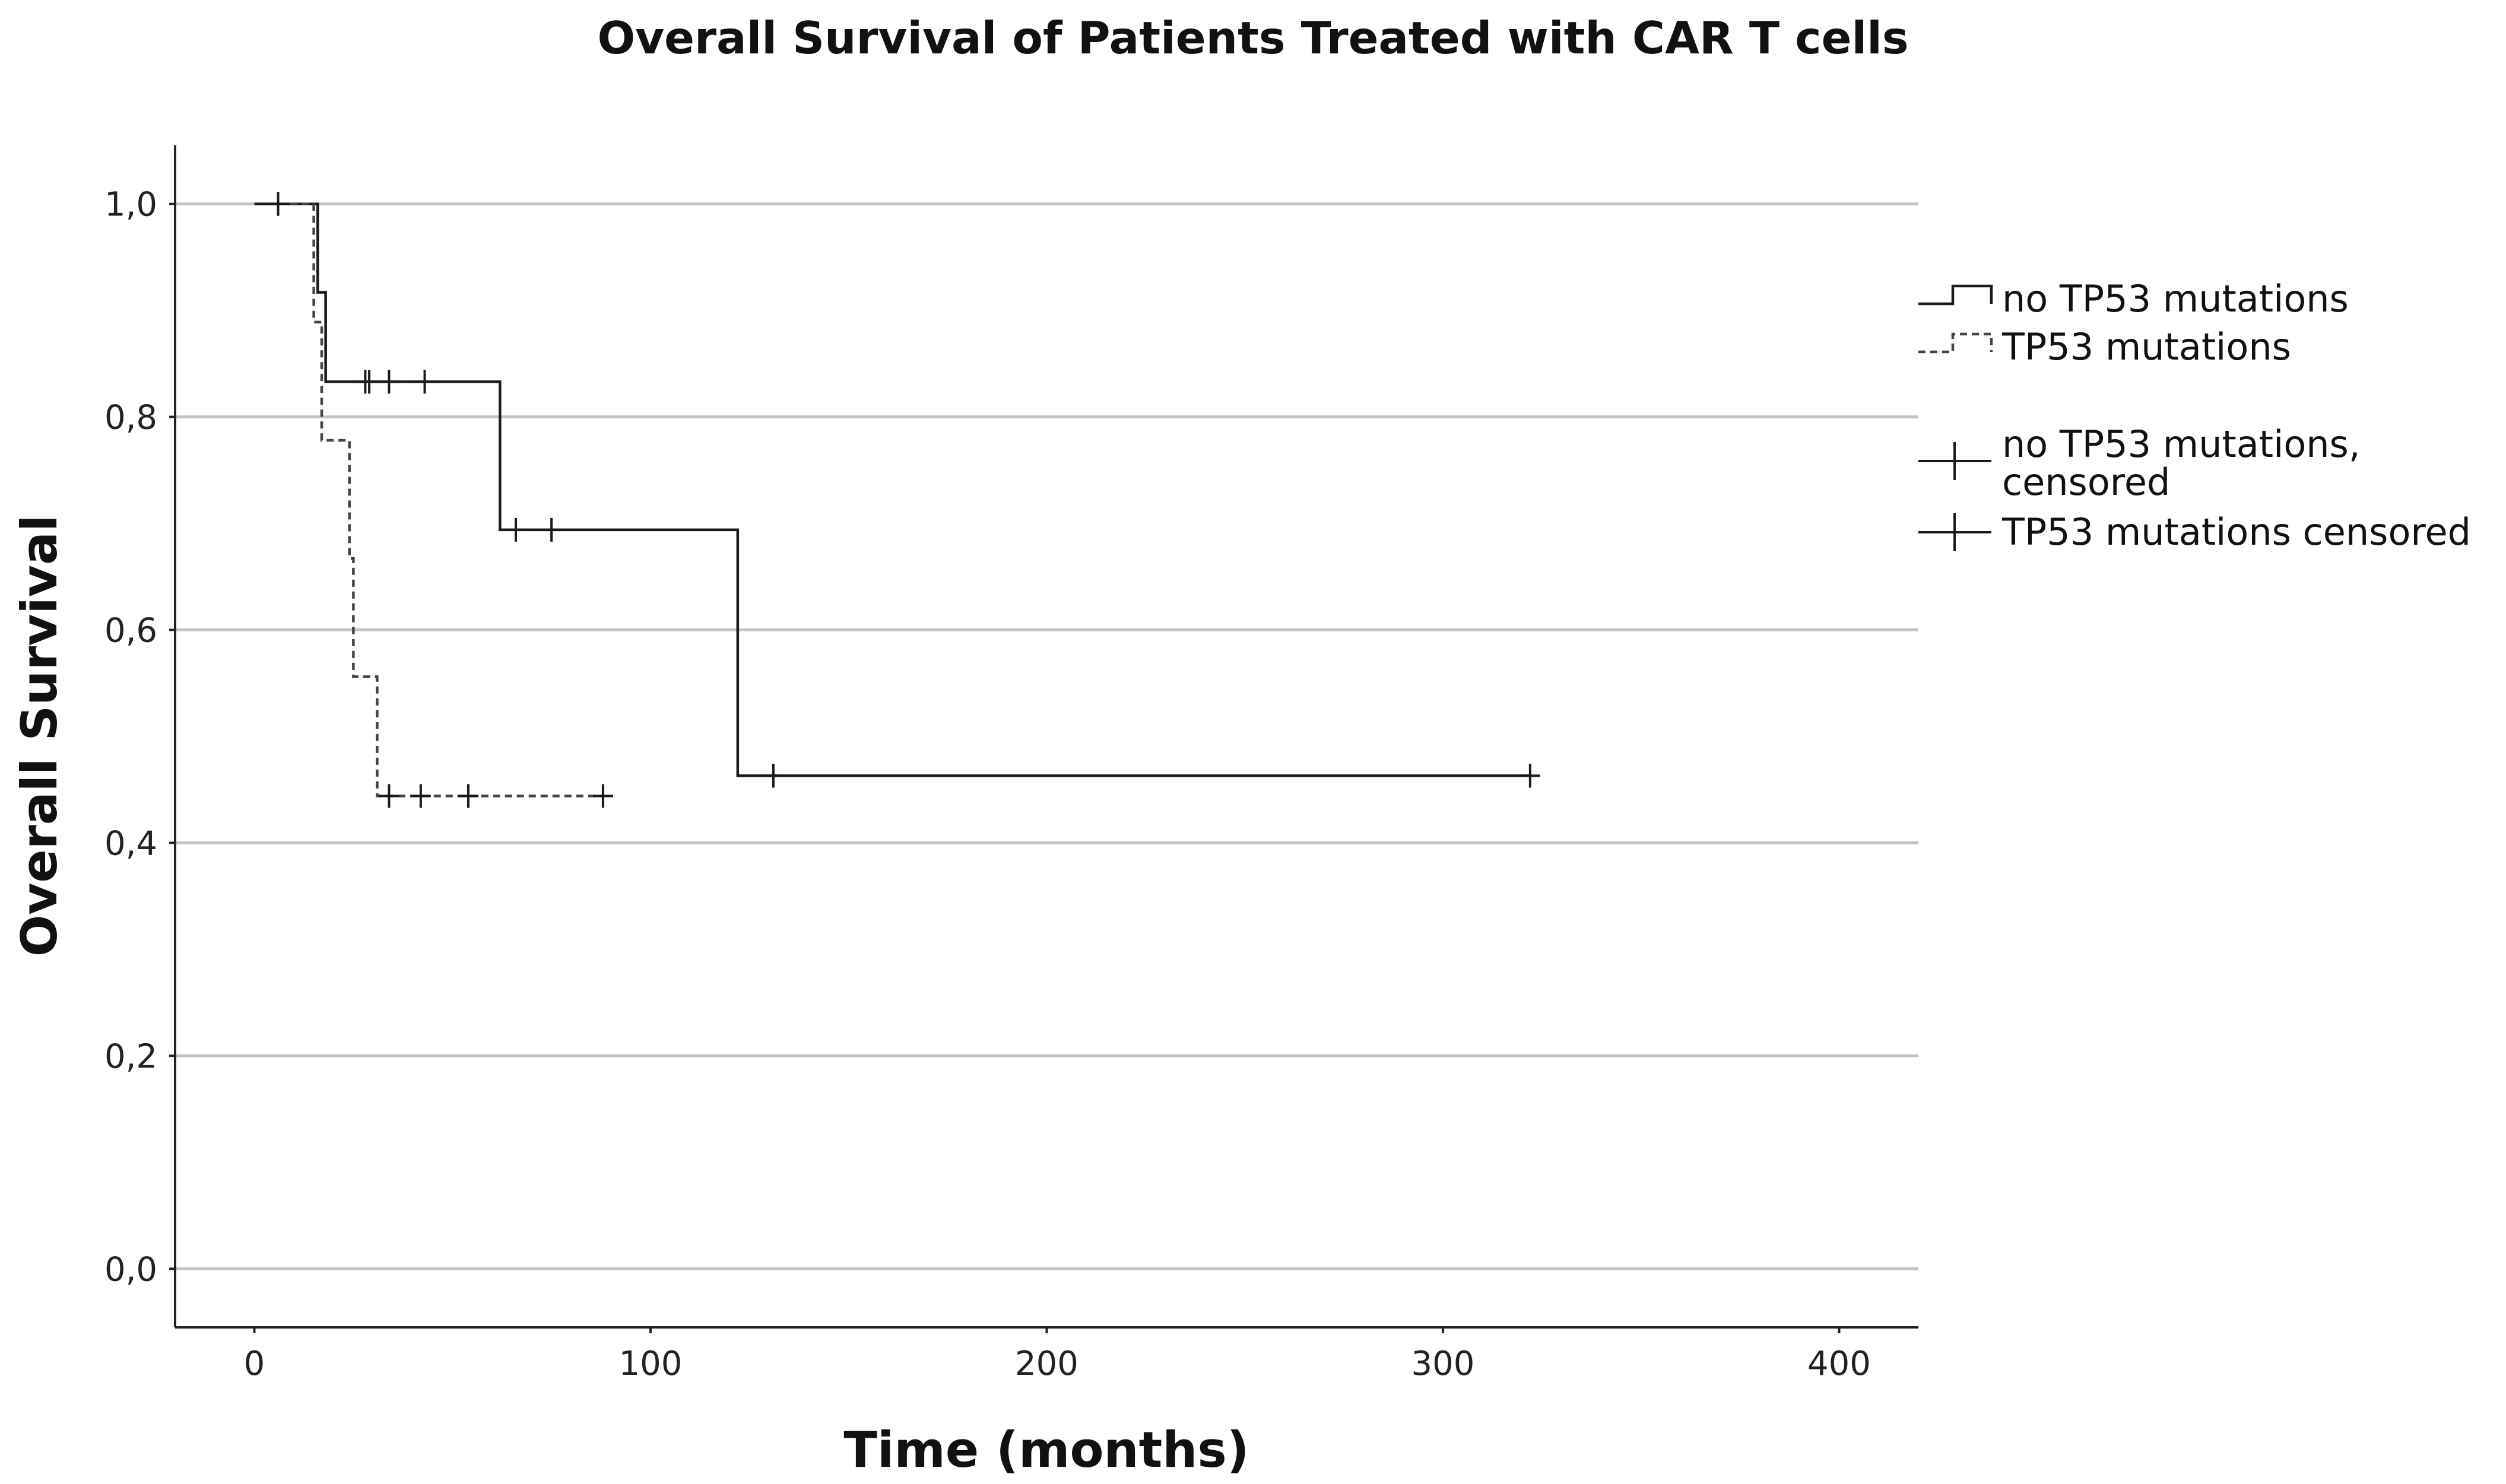  Describe the element at coordinates (2181, 444) in the screenshot. I see `legend-label-no-tp53-censored-line1: no TP53 mutations,` at that location.